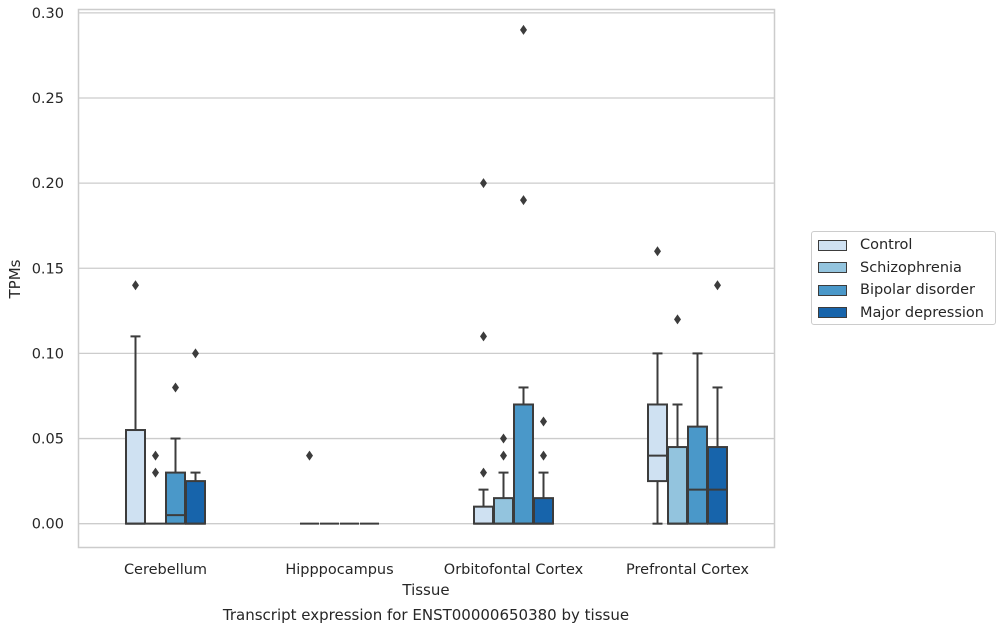  I want to click on x-tick-label: Hipppocampus, so click(339, 570).